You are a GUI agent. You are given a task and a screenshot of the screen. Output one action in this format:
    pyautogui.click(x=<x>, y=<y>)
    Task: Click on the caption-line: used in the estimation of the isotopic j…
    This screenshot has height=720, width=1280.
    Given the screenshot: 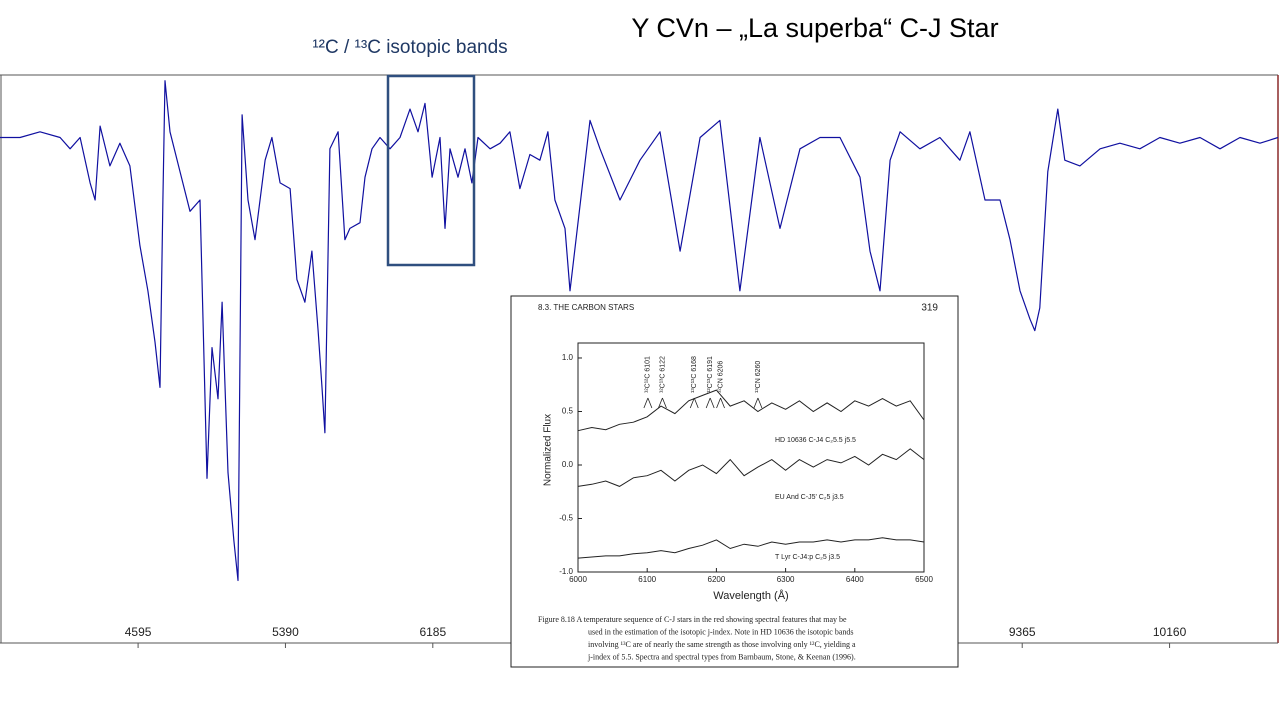 What is the action you would take?
    pyautogui.click(x=721, y=631)
    